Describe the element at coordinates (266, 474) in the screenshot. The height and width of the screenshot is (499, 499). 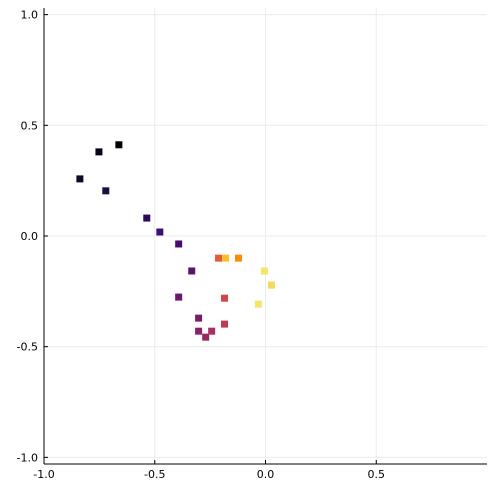
I see `x-tick-label: 0.0` at that location.